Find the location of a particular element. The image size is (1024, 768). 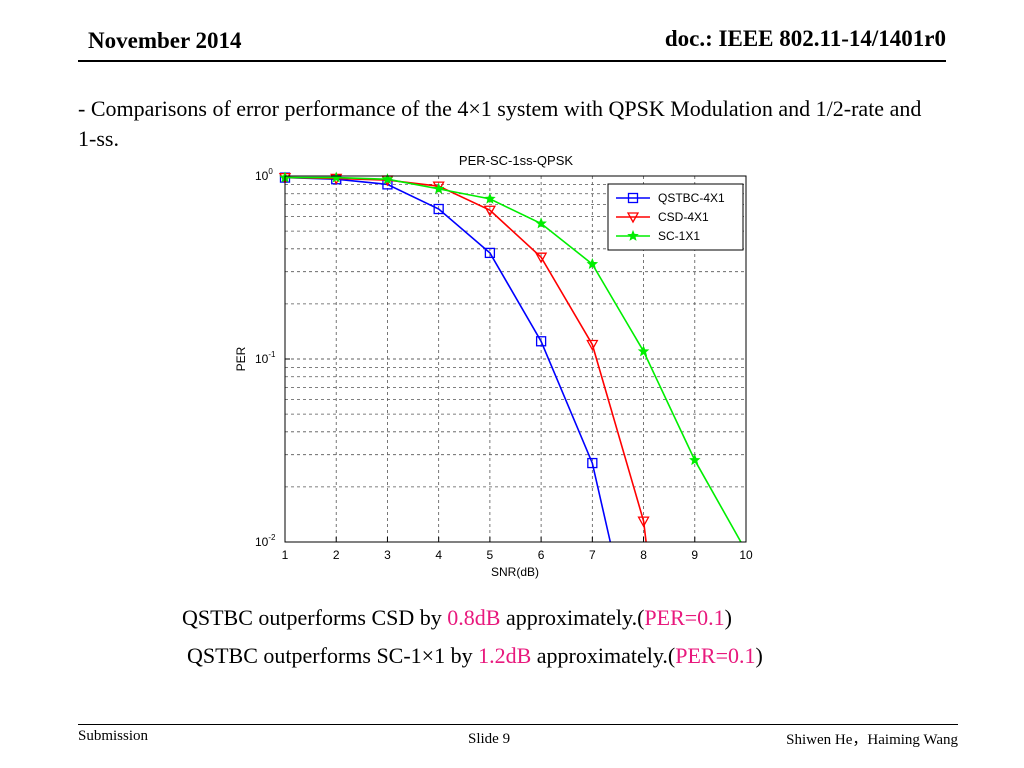

y-tick-label: 10⁰ is located at coordinates (264, 175).